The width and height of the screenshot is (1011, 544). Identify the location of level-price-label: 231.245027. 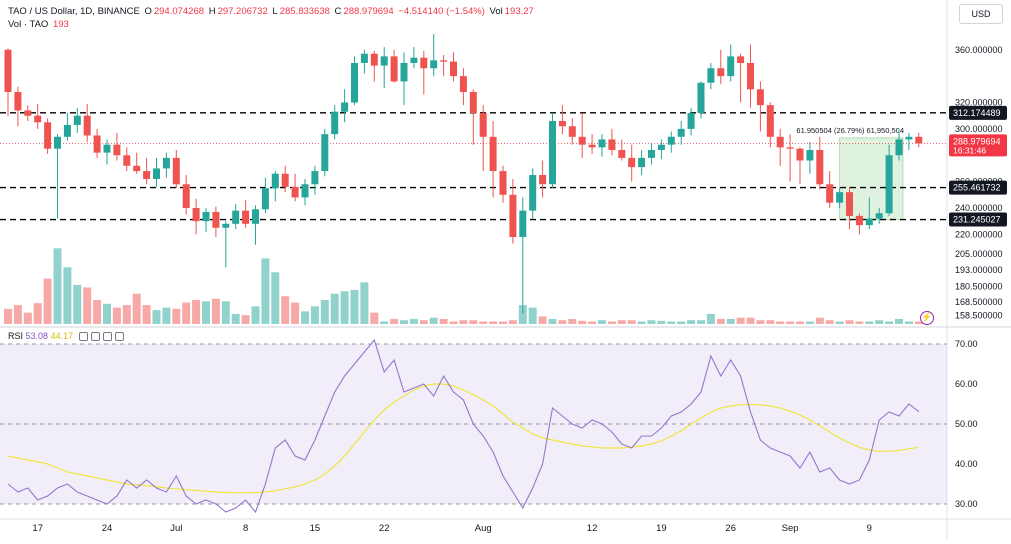
(977, 220).